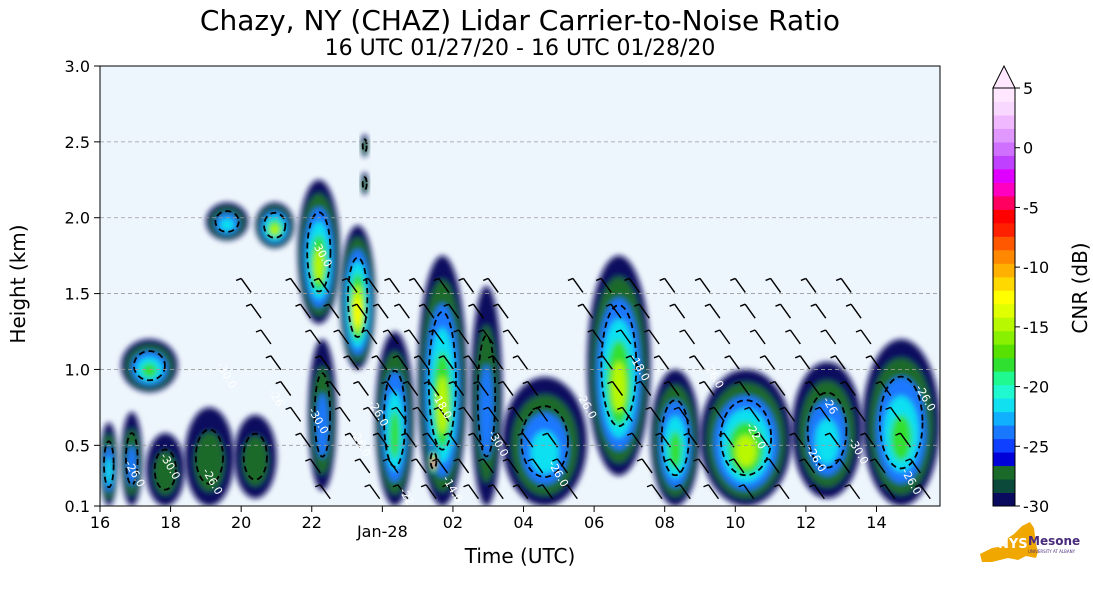 This screenshot has height=600, width=1093. What do you see at coordinates (77, 218) in the screenshot?
I see `y-tick-label: 2.0` at bounding box center [77, 218].